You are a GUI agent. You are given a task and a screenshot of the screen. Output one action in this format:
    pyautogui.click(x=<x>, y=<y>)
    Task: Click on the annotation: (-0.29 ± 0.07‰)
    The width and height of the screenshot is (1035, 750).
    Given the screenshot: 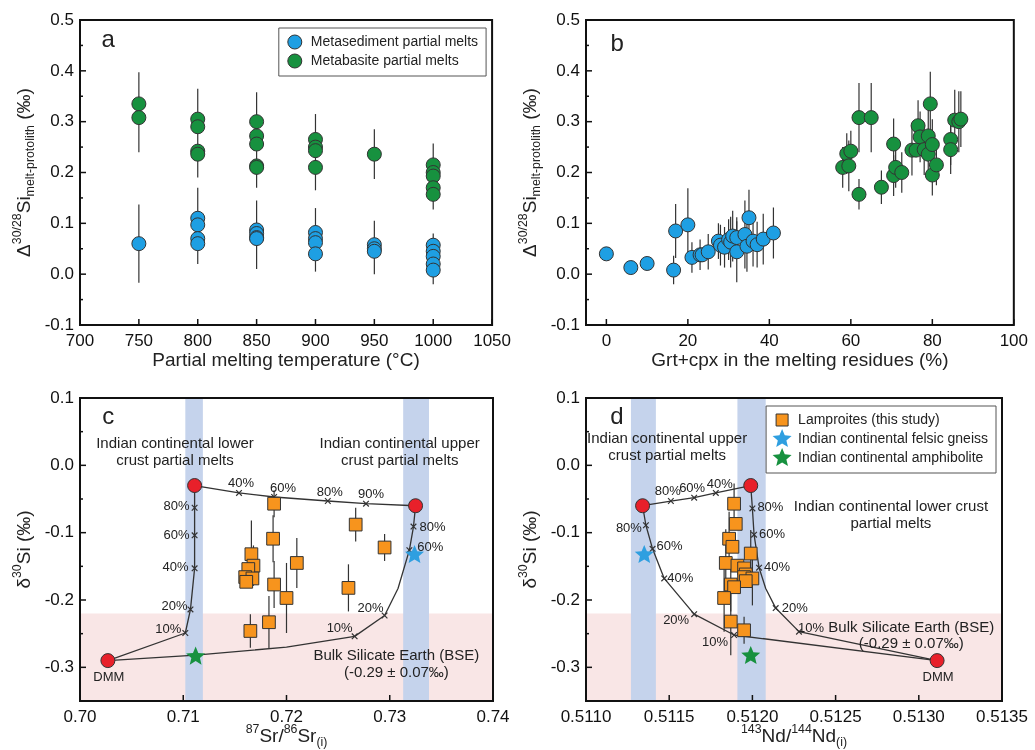 What is the action you would take?
    pyautogui.click(x=396, y=671)
    